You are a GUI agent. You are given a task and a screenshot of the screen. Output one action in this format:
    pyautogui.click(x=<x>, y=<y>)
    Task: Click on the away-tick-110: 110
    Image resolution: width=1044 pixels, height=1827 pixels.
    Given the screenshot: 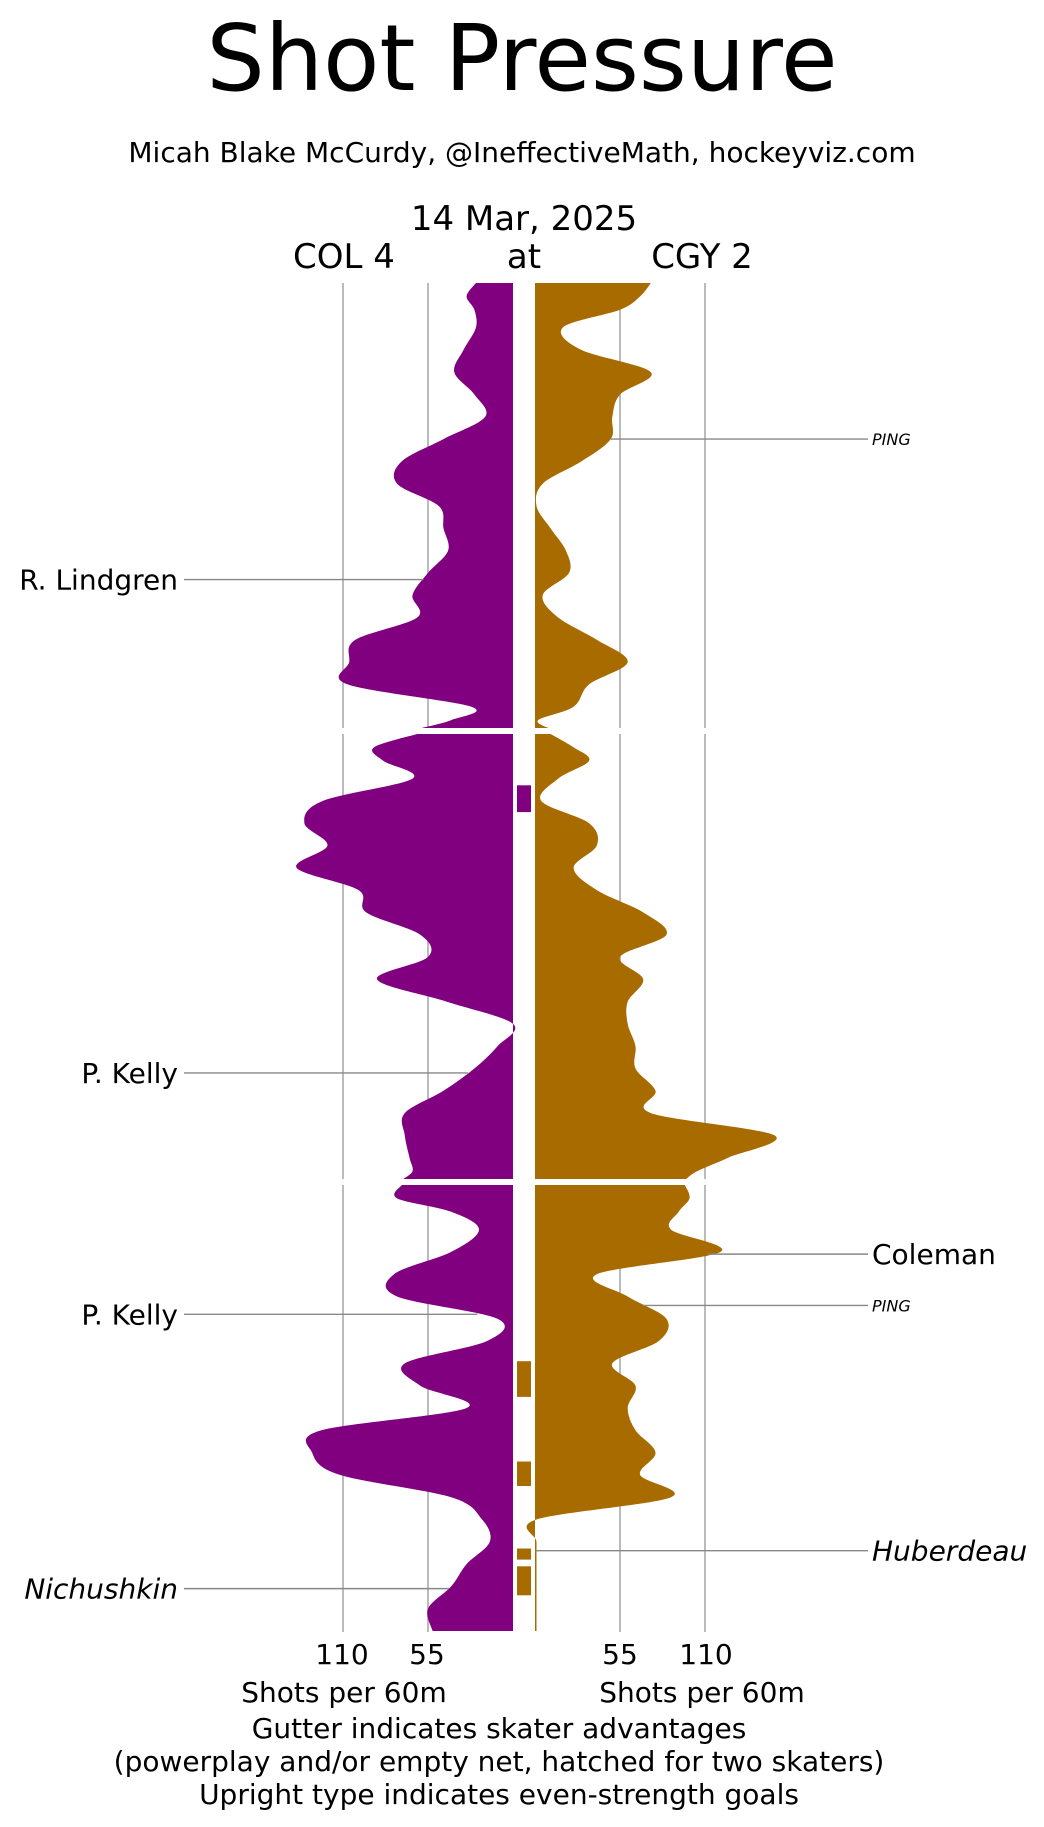 What is the action you would take?
    pyautogui.click(x=341, y=1654)
    